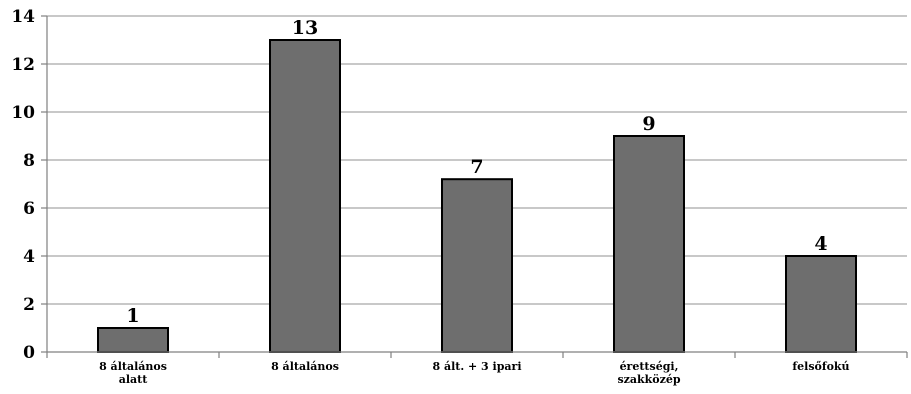 This screenshot has width=911, height=394. What do you see at coordinates (29, 257) in the screenshot?
I see `y-tick-label: 4` at bounding box center [29, 257].